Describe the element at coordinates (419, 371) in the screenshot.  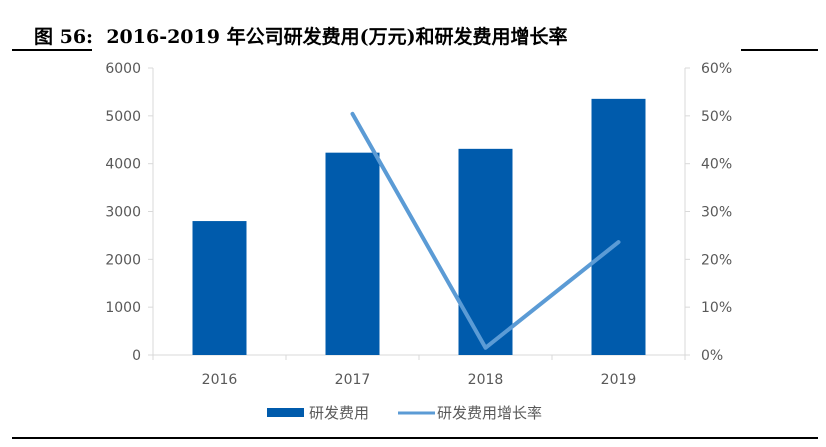
I see `x-axis: 2016 2017 2018 2019` at that location.